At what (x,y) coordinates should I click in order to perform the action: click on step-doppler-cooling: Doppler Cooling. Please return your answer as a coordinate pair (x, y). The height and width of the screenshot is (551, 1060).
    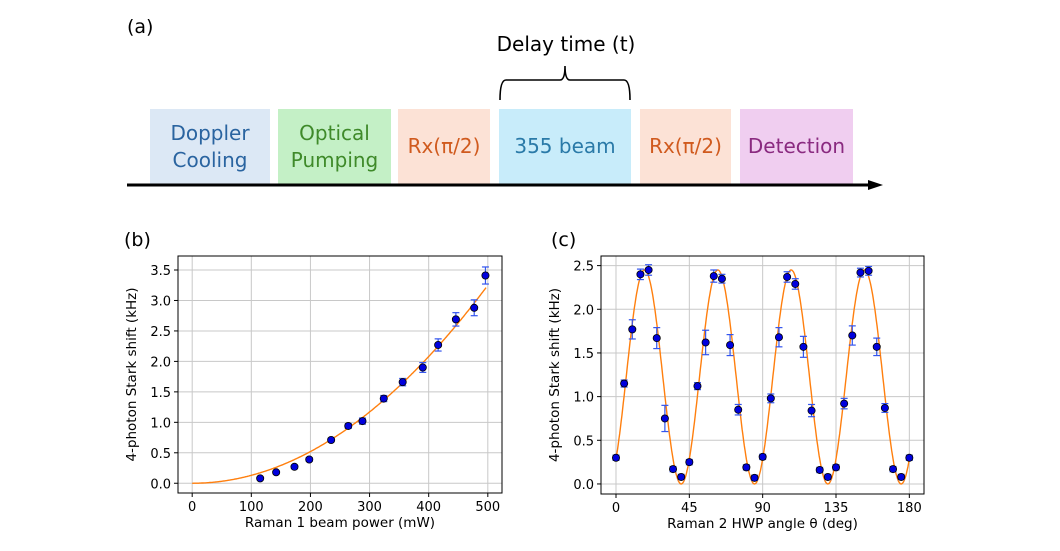
    Looking at the image, I should click on (210, 146).